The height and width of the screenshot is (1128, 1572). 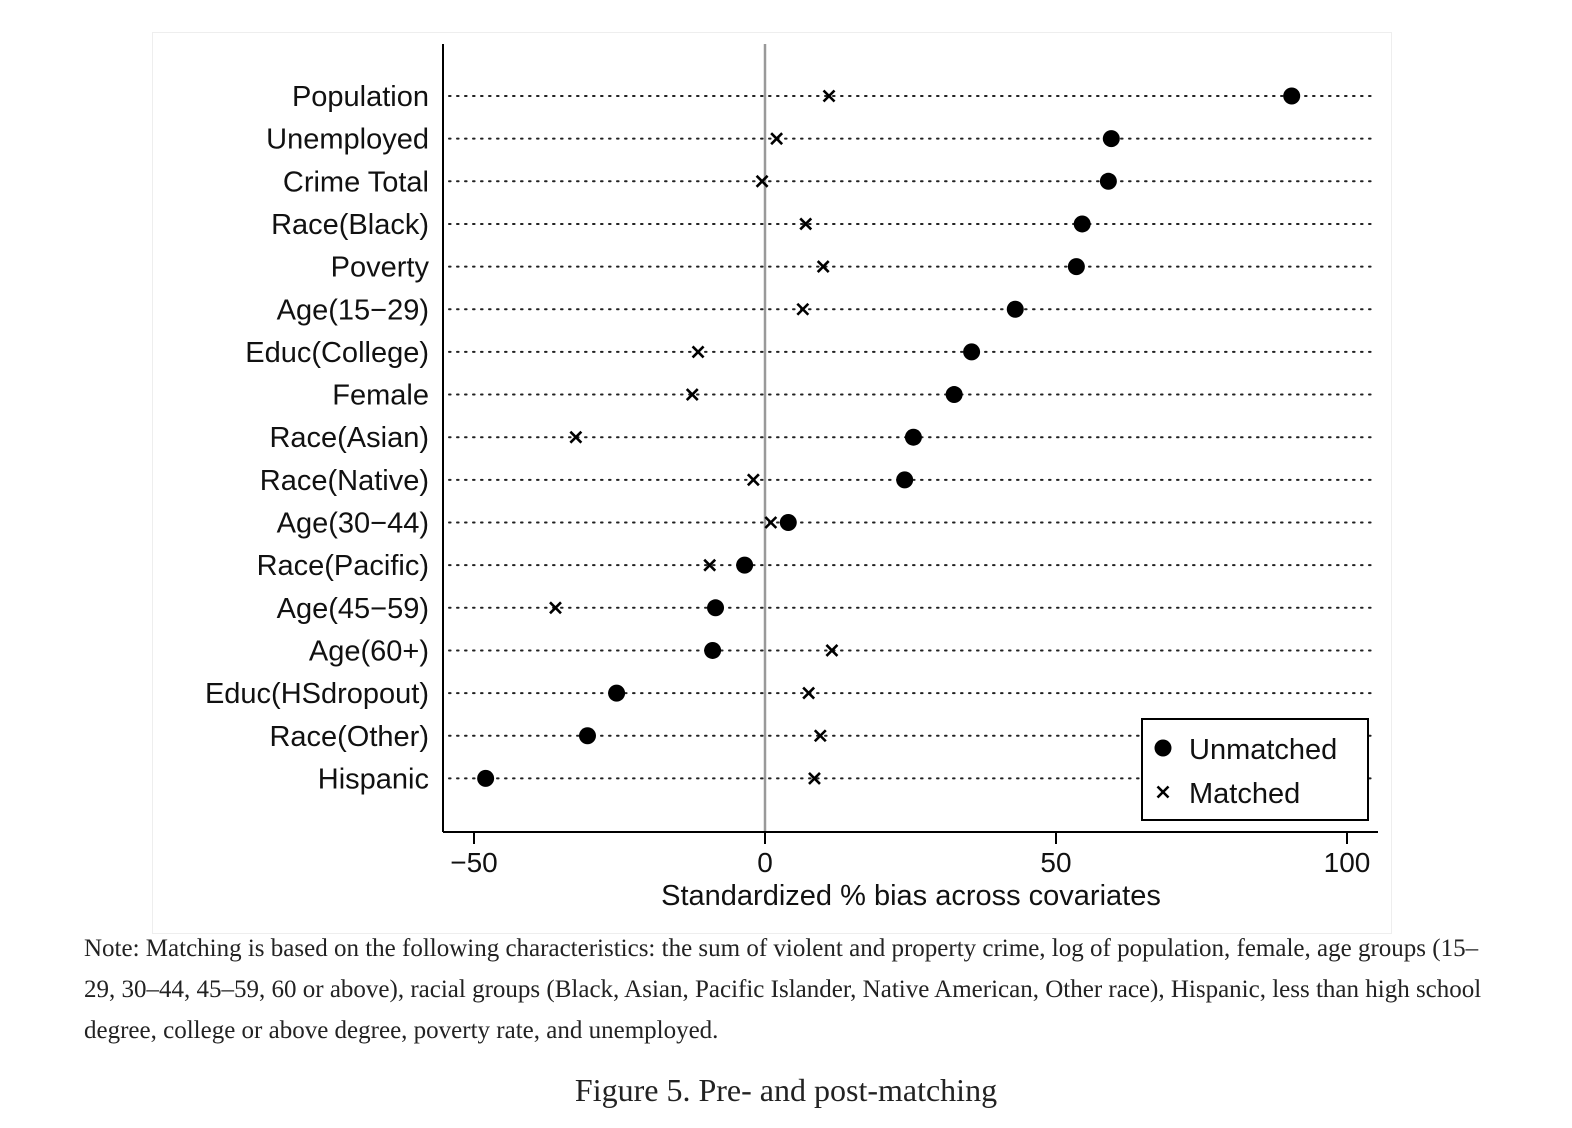 What do you see at coordinates (317, 694) in the screenshot?
I see `category-label: Educ(HSdropout)` at bounding box center [317, 694].